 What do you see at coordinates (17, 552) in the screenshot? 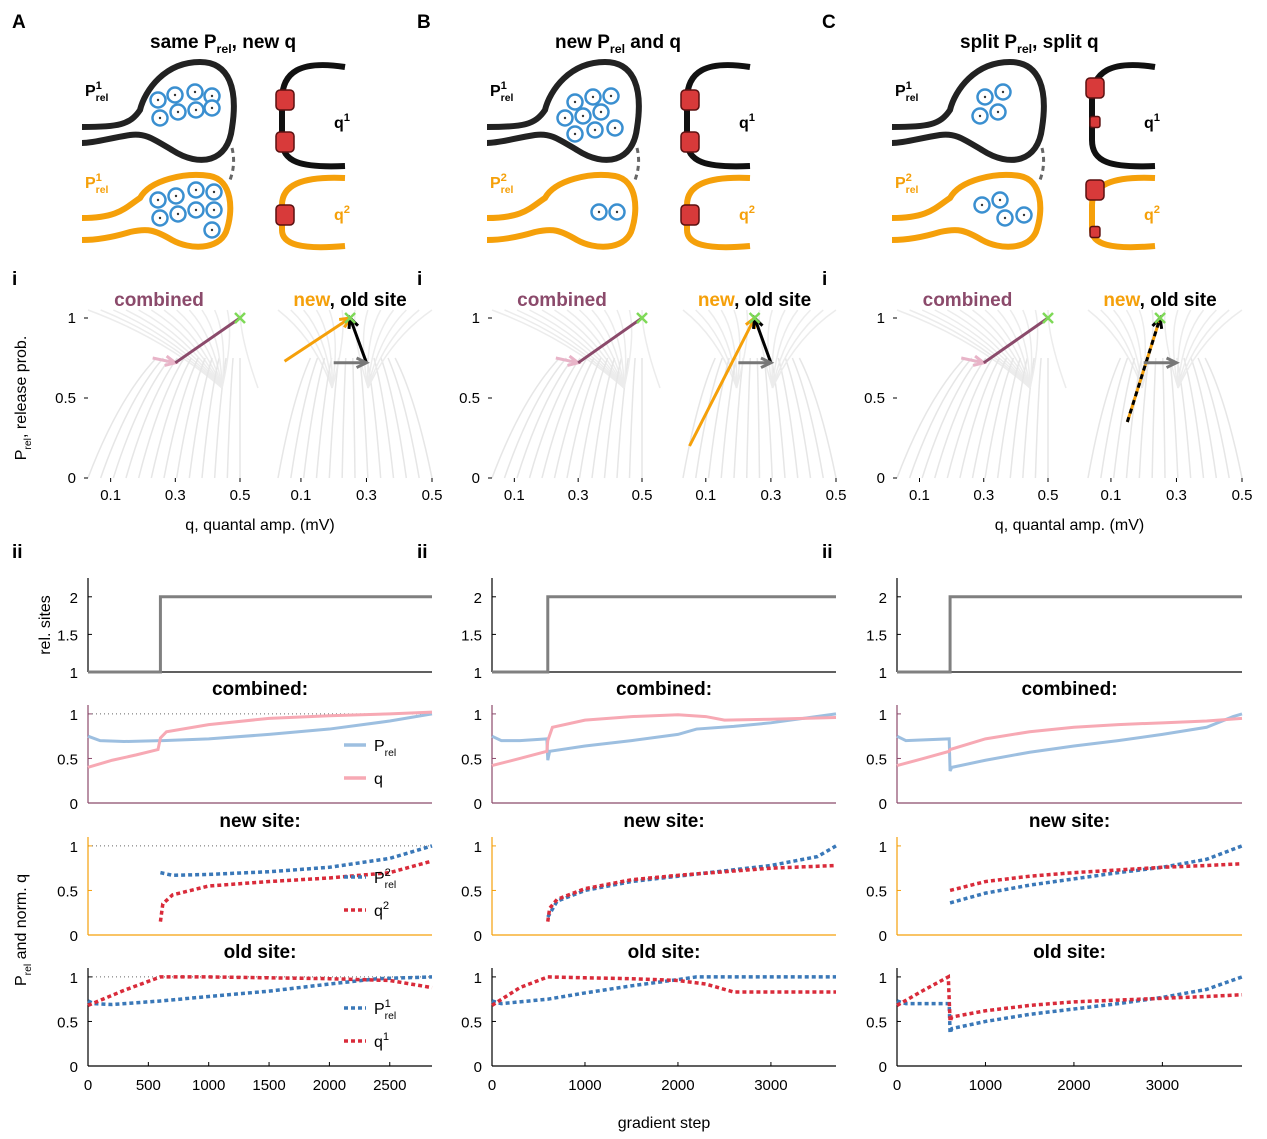
I see `subpanel-label: ii` at bounding box center [17, 552].